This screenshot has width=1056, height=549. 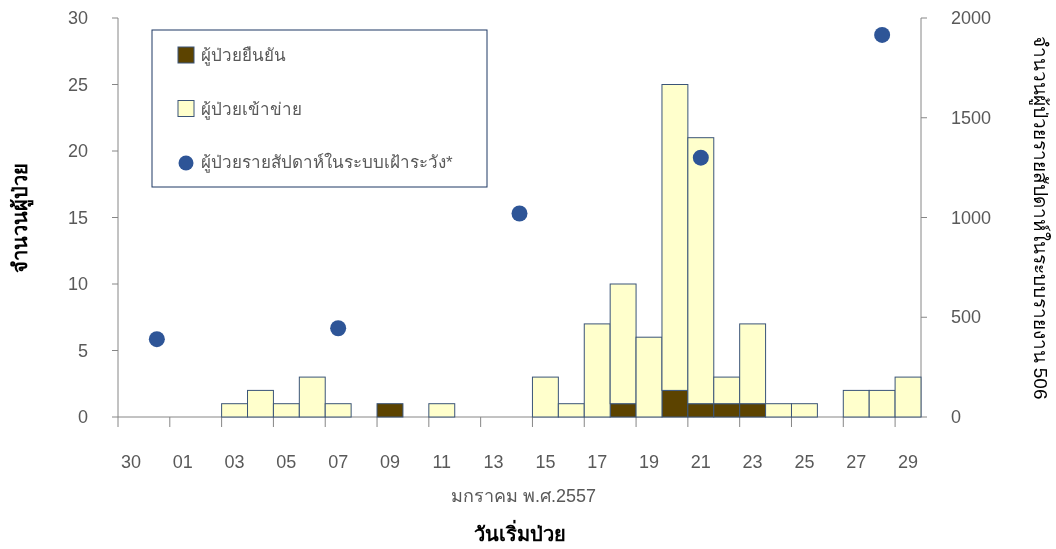 I want to click on y-tick-label: 10, so click(x=77, y=284).